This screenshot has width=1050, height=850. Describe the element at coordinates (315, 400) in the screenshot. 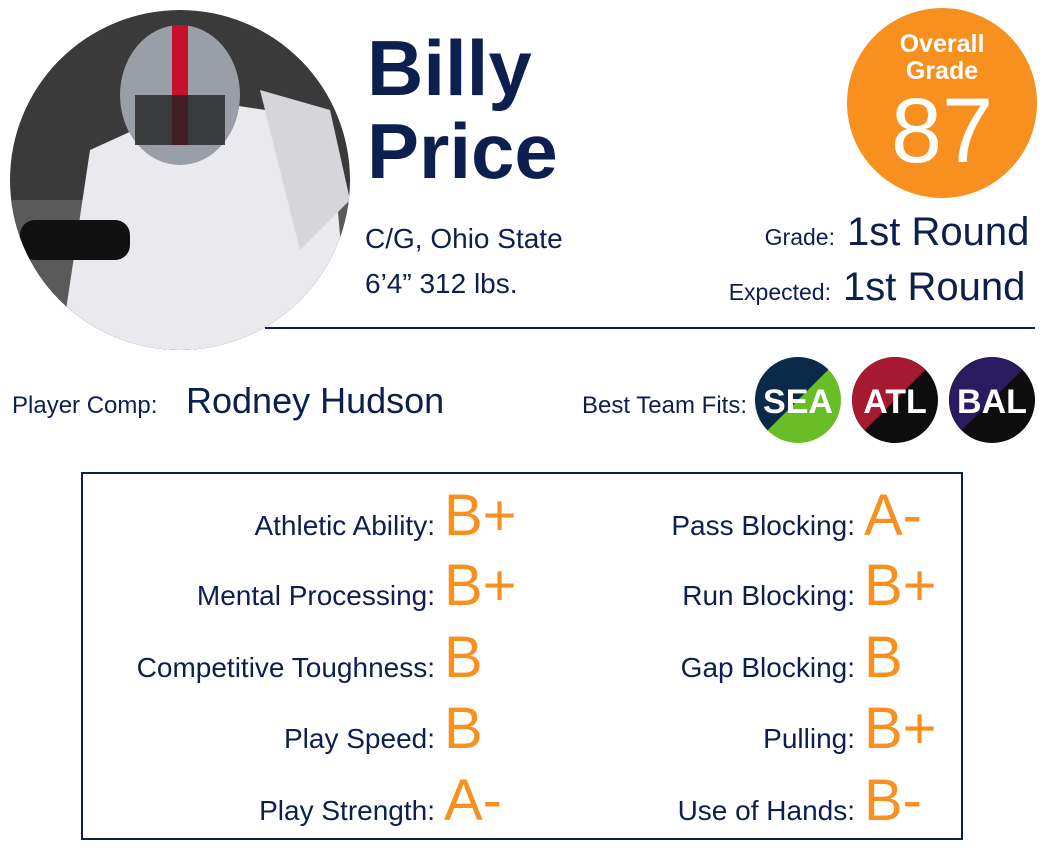

I see `comp-value: Rodney Hudson` at that location.